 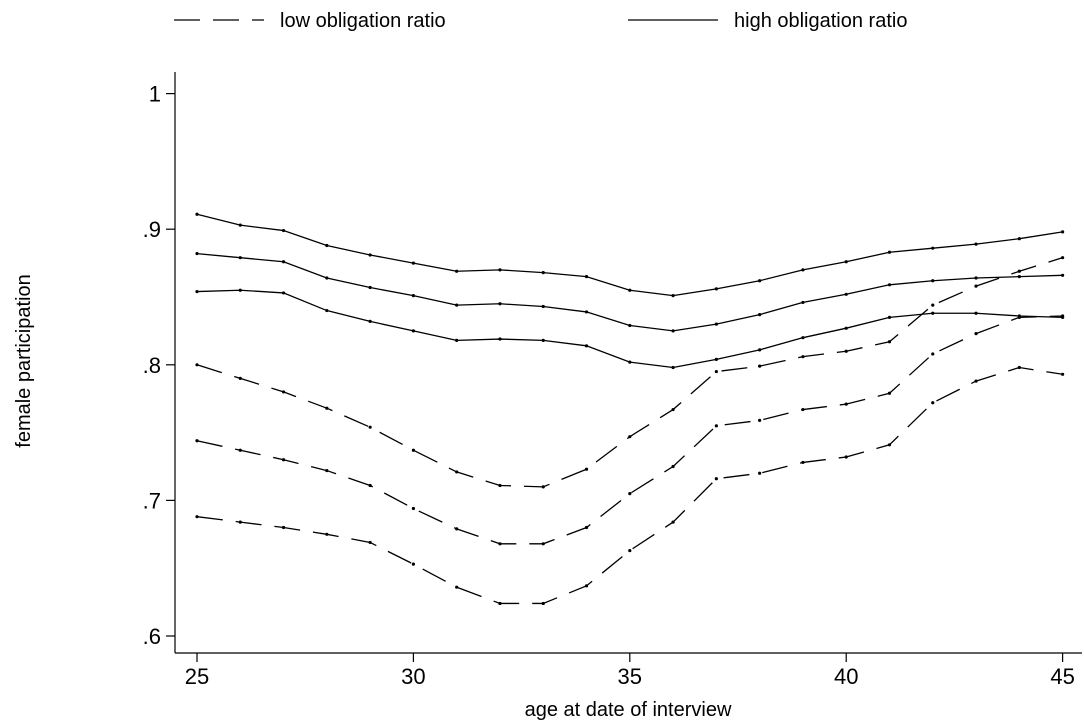 What do you see at coordinates (24, 360) in the screenshot?
I see `y-axis-title: female participation` at bounding box center [24, 360].